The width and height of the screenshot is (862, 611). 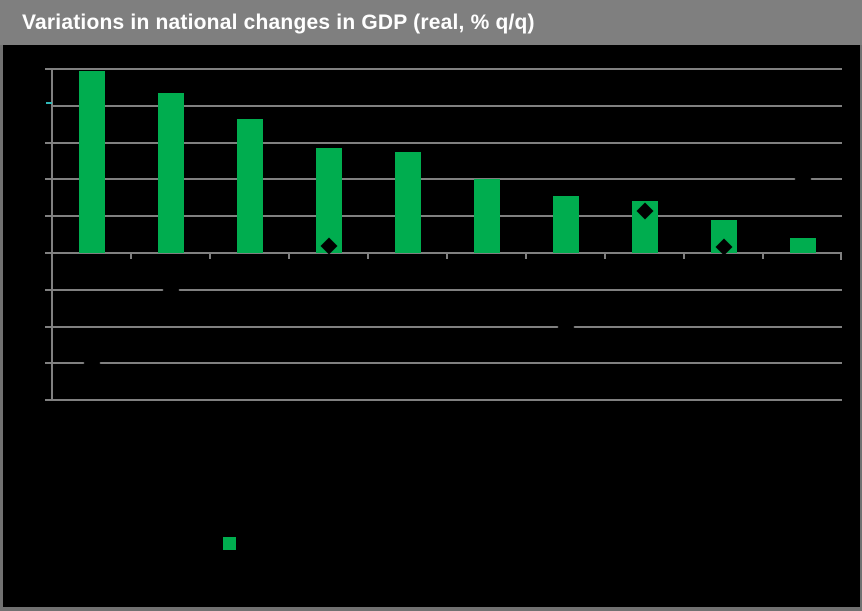 What do you see at coordinates (431, 609) in the screenshot?
I see `frame-border-bottom` at bounding box center [431, 609].